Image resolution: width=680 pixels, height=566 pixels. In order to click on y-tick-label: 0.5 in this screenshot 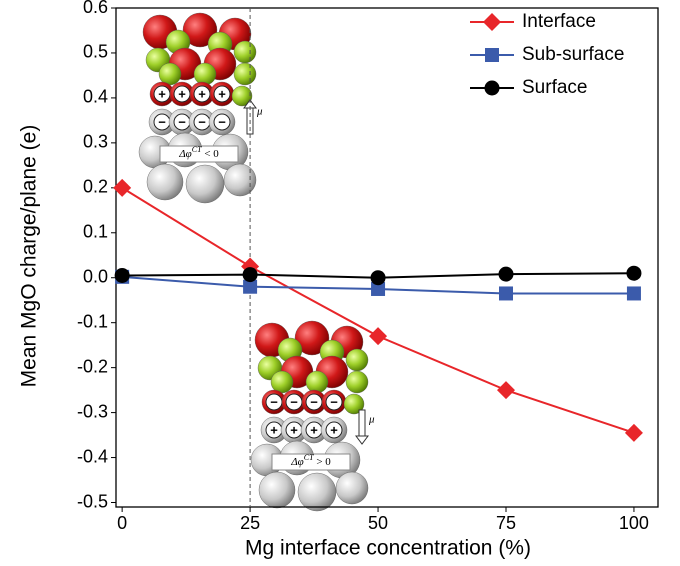, I will do `click(95, 52)`.